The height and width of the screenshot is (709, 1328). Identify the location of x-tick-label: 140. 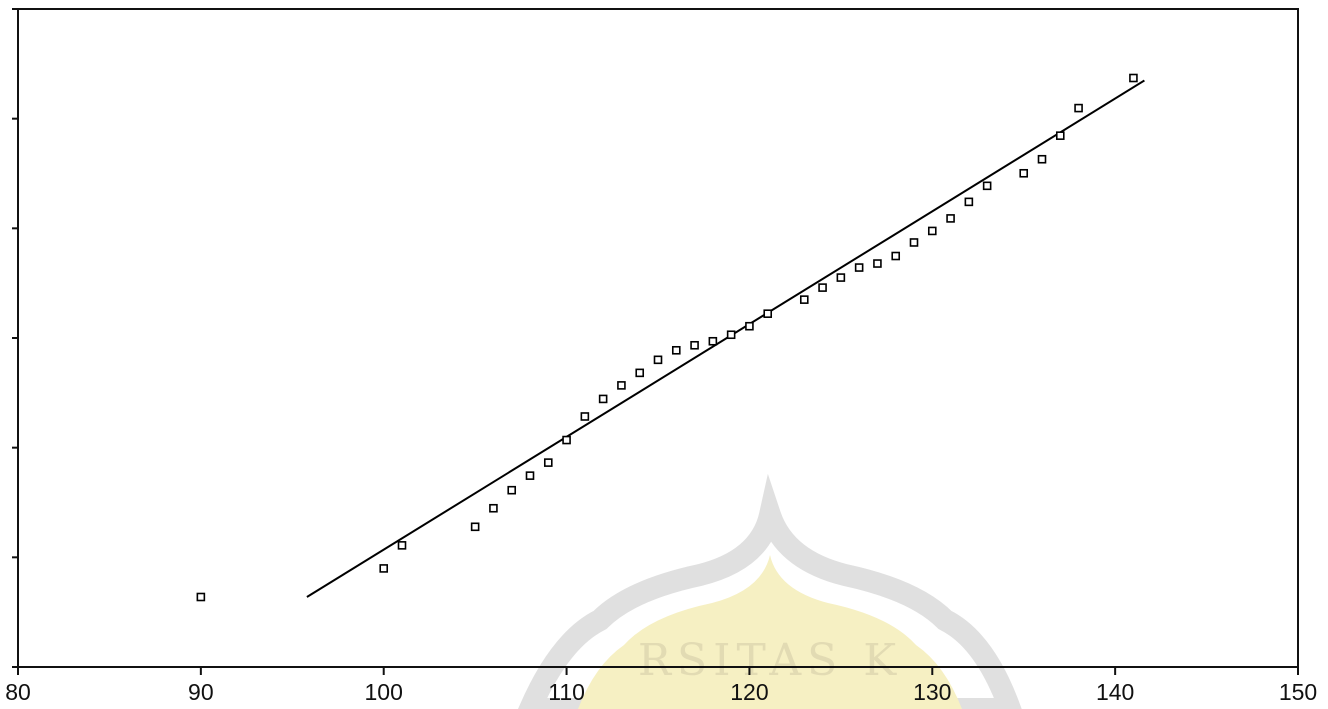
(1115, 692).